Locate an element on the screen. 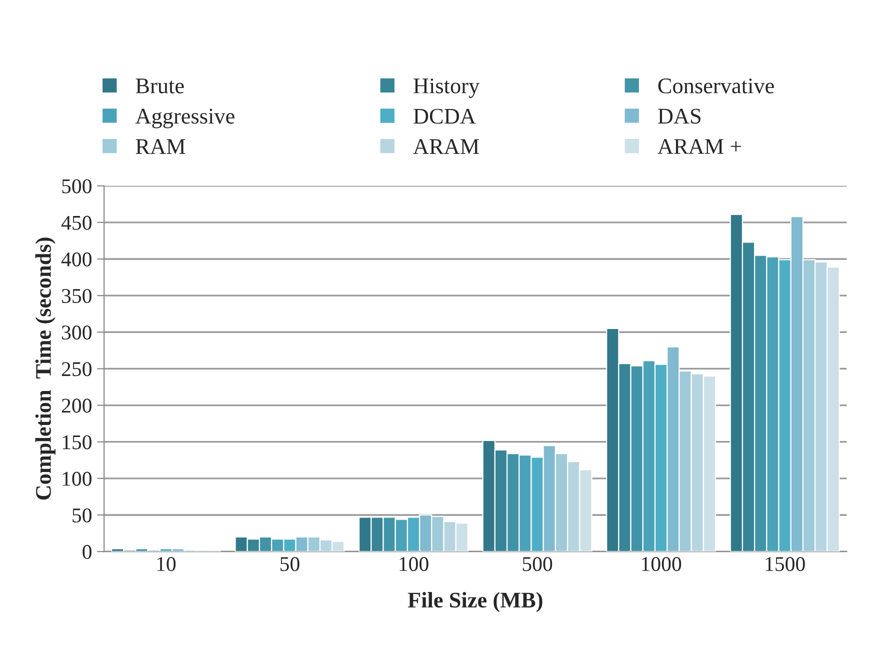  legend-label: Aggressive is located at coordinates (184, 118).